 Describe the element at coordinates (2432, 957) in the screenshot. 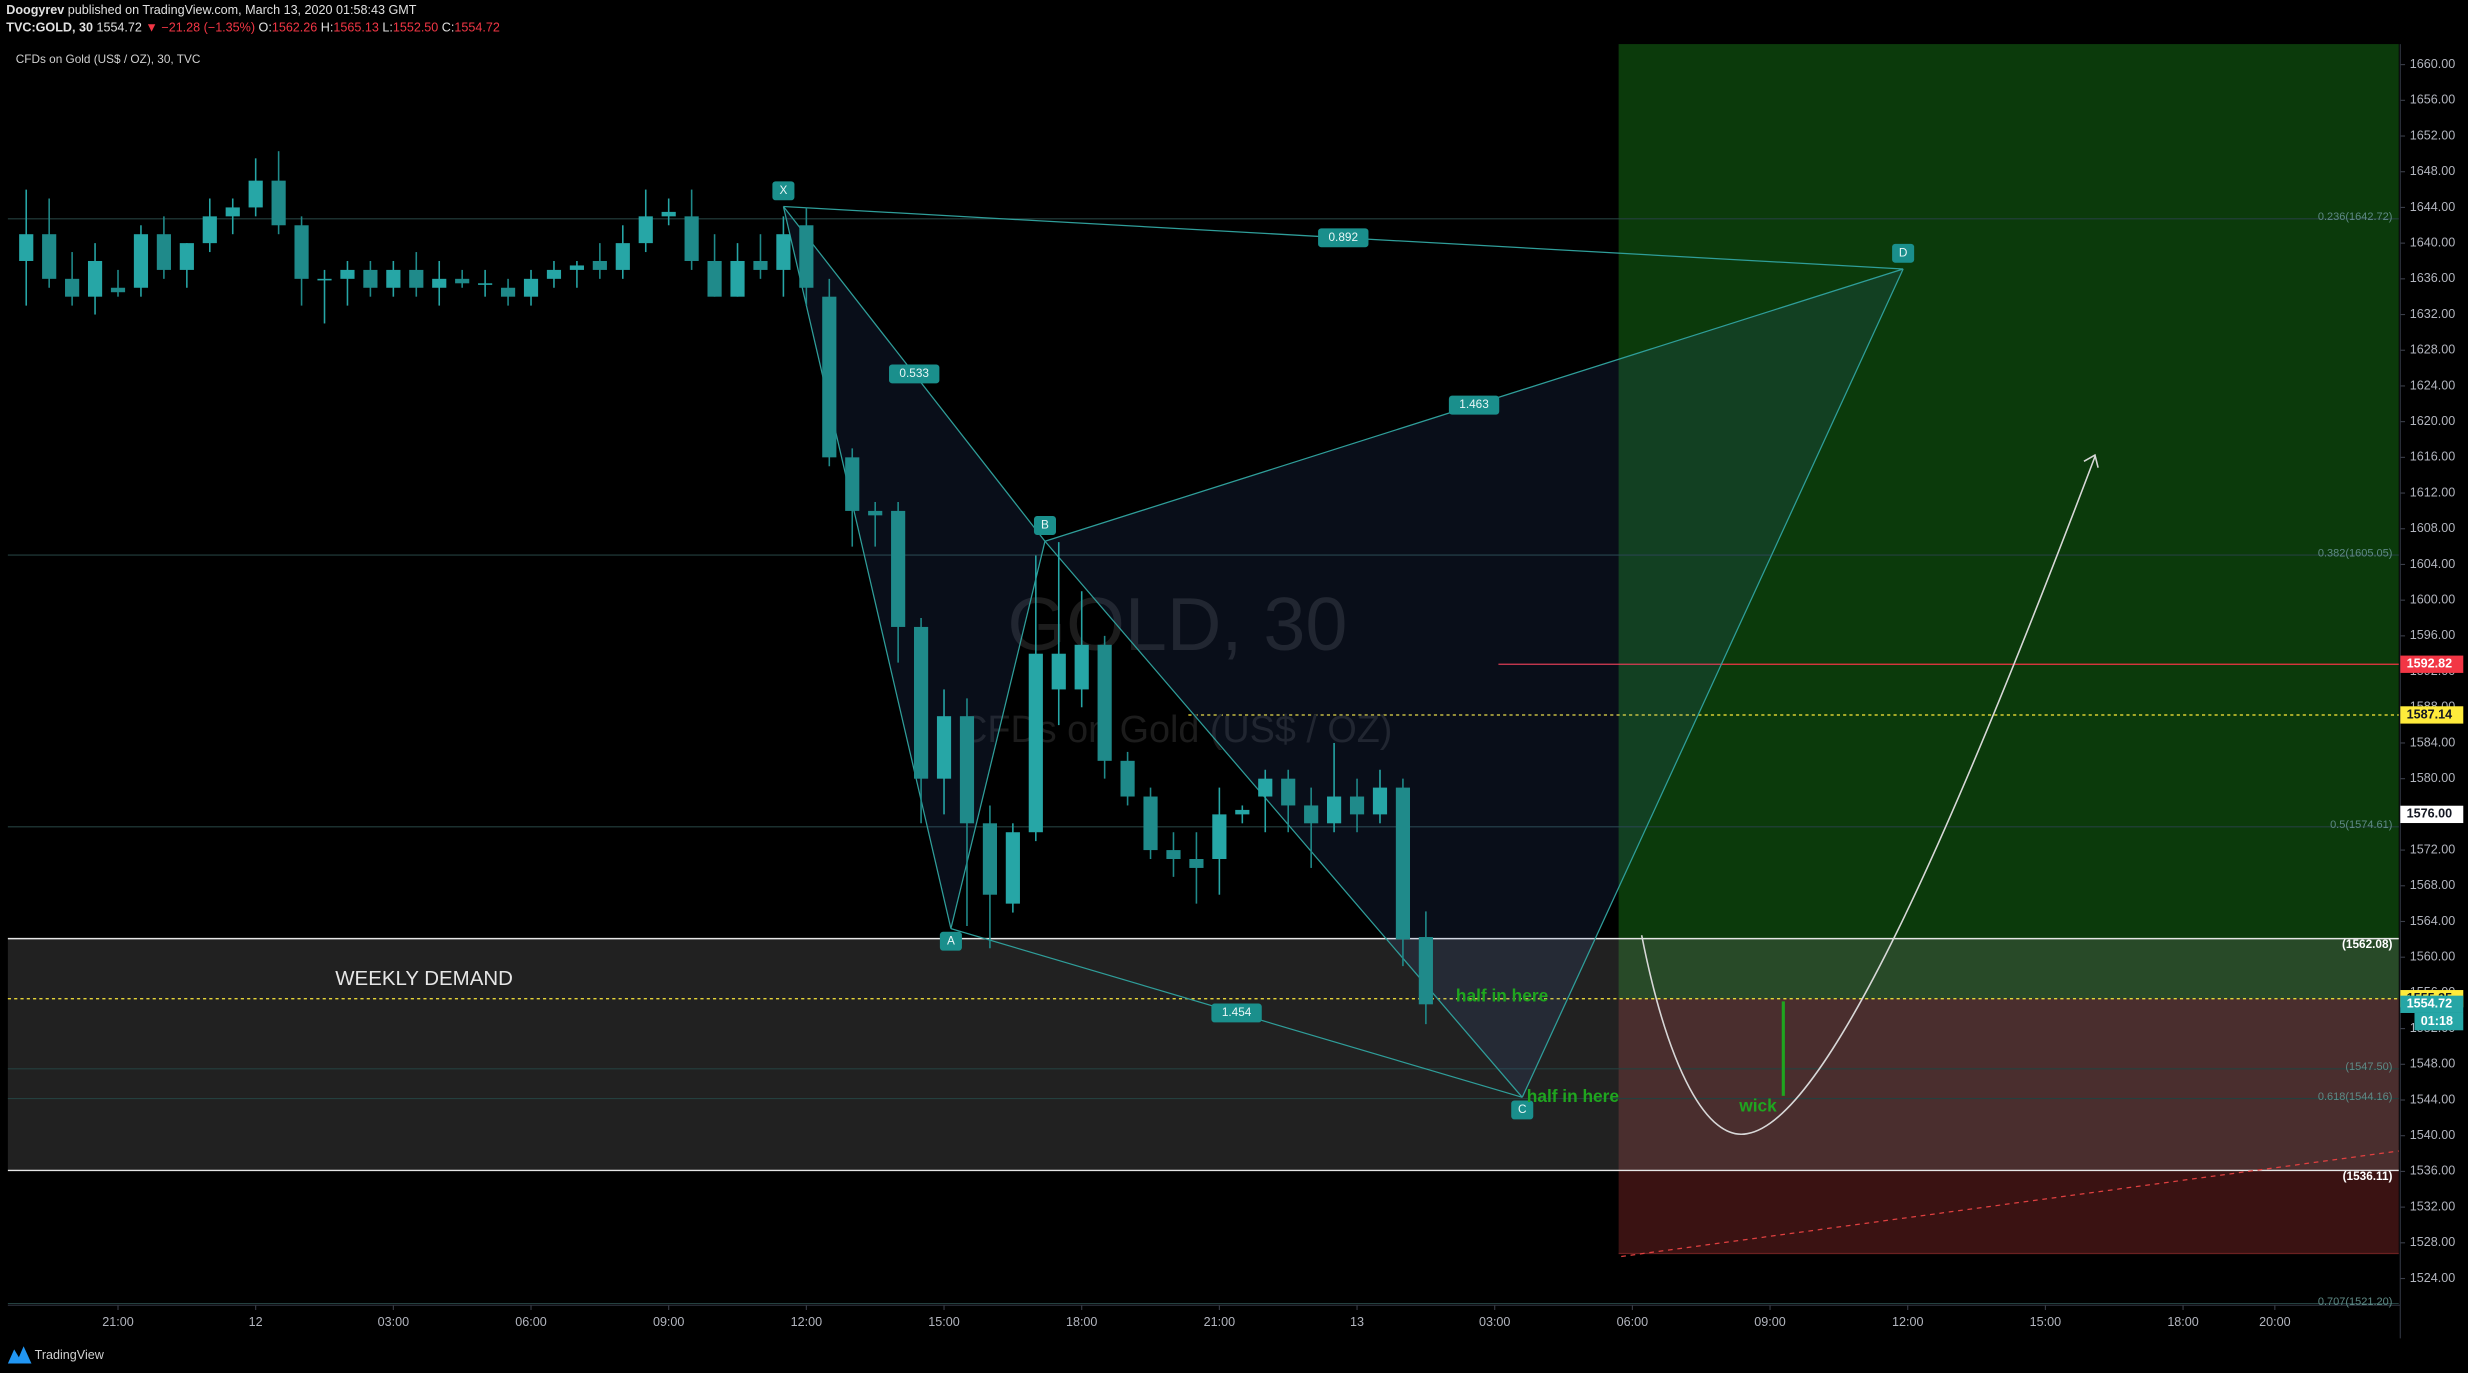

I see `y-tick-label: 1560.00` at that location.